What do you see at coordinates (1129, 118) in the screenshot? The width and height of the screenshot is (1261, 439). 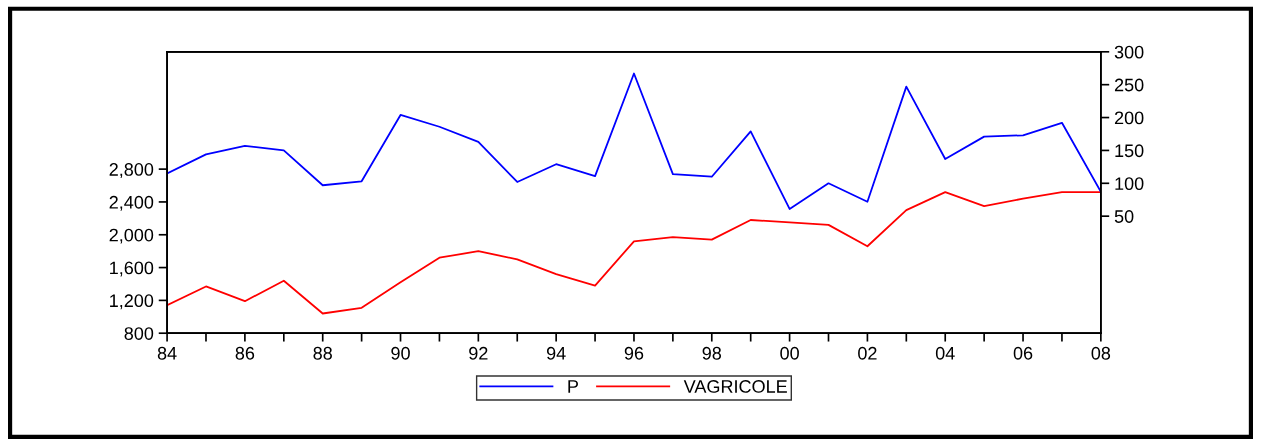 I see `y2-tick-label: 200` at bounding box center [1129, 118].